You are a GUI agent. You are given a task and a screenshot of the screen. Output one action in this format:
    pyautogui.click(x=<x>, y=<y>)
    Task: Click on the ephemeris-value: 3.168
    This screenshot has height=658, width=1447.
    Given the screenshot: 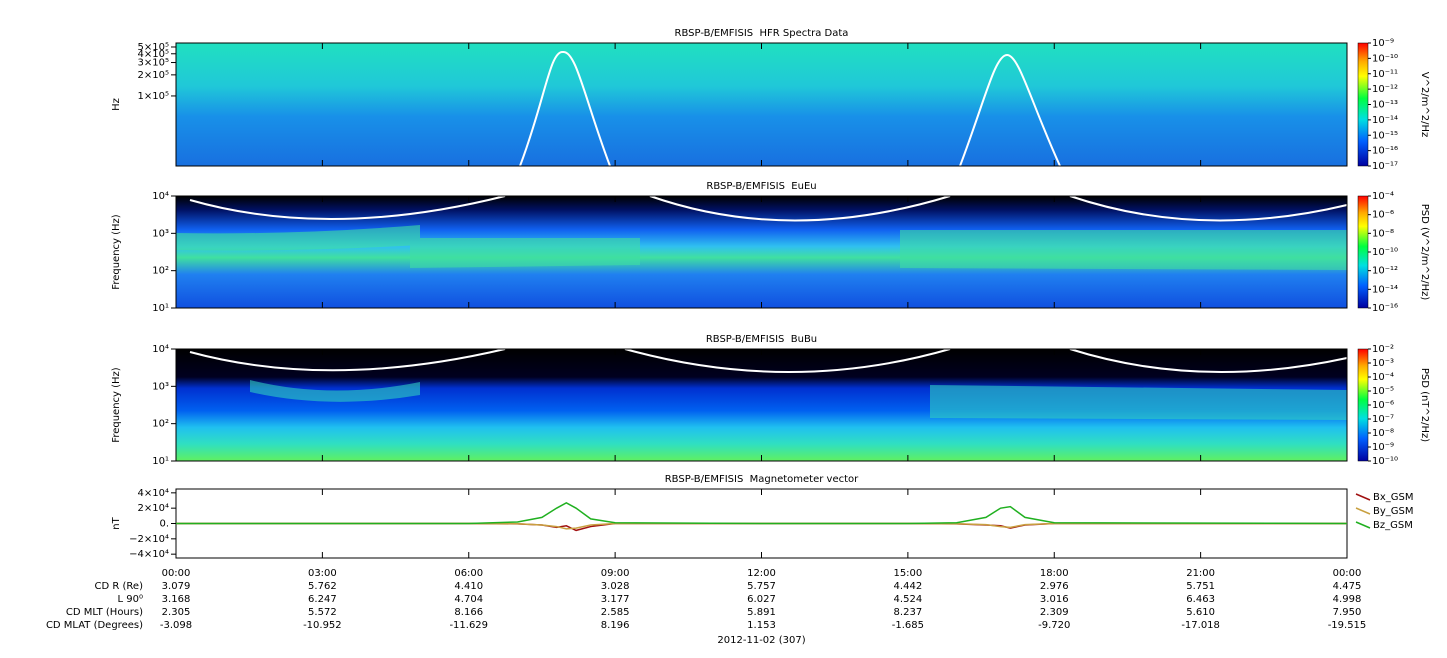 What is the action you would take?
    pyautogui.click(x=176, y=599)
    